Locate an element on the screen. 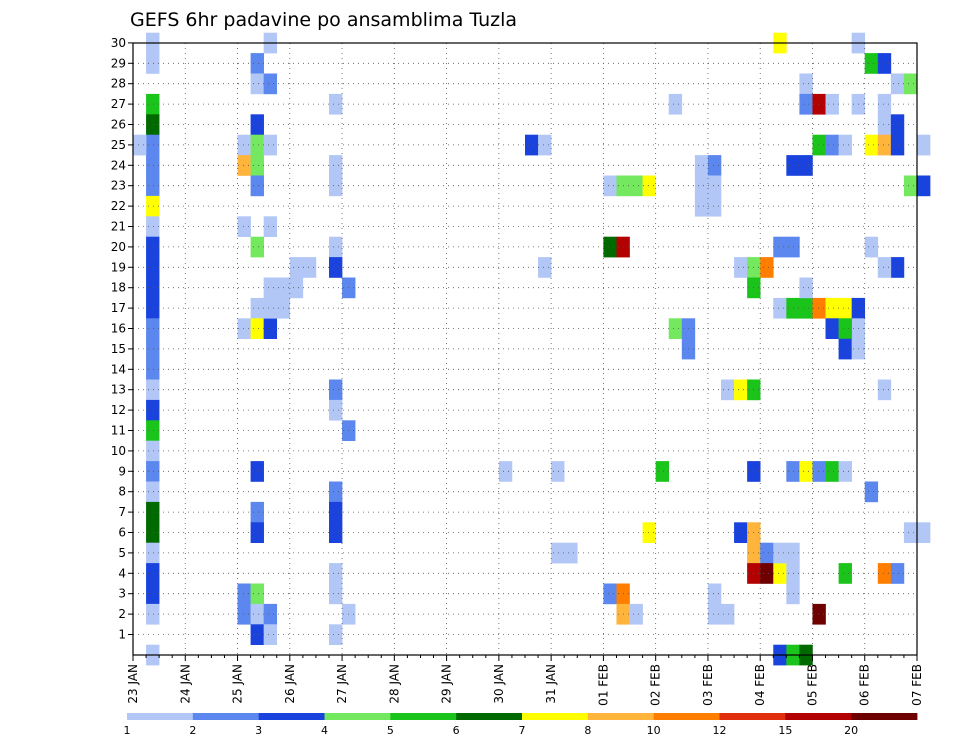 The width and height of the screenshot is (960, 742). y-tick-label: 11 is located at coordinates (118, 431).